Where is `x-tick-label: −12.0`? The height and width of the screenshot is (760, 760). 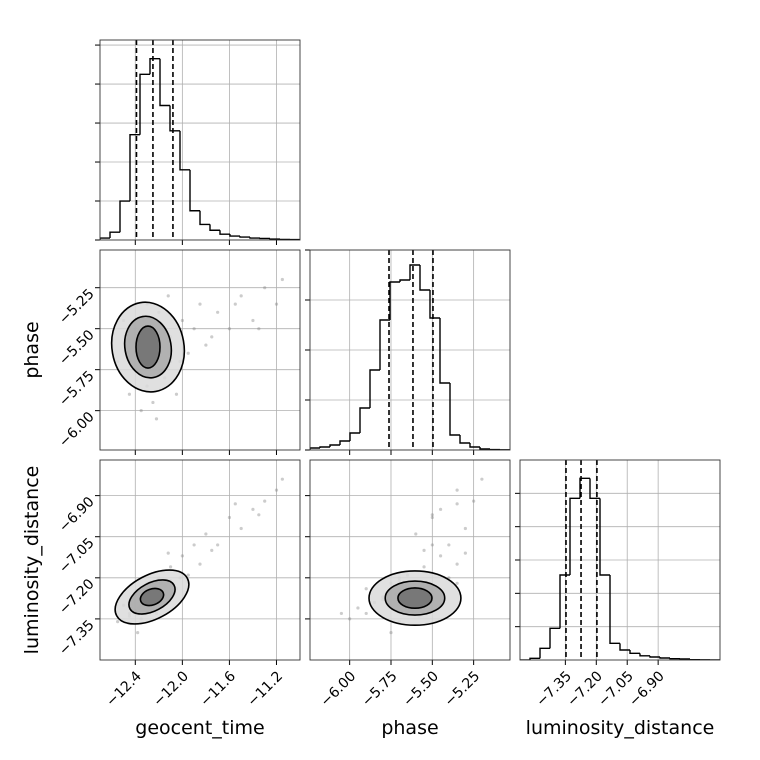
x-tick-label: −12.0 is located at coordinates (171, 689).